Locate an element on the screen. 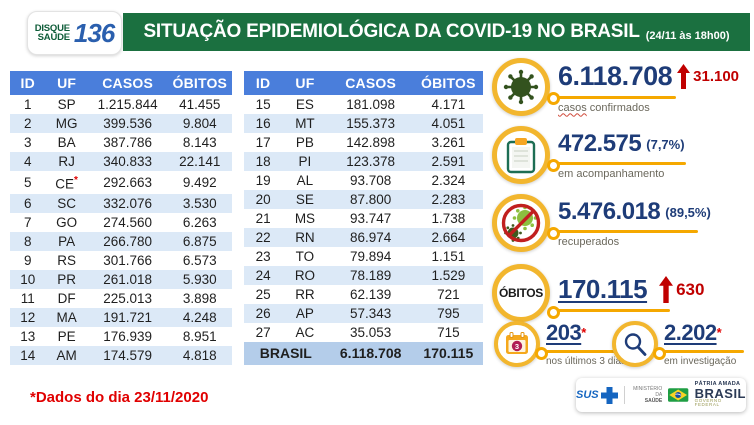 This screenshot has width=754, height=425. stat-deaths: ÓBITOS 170.115 630 is located at coordinates (598, 293).